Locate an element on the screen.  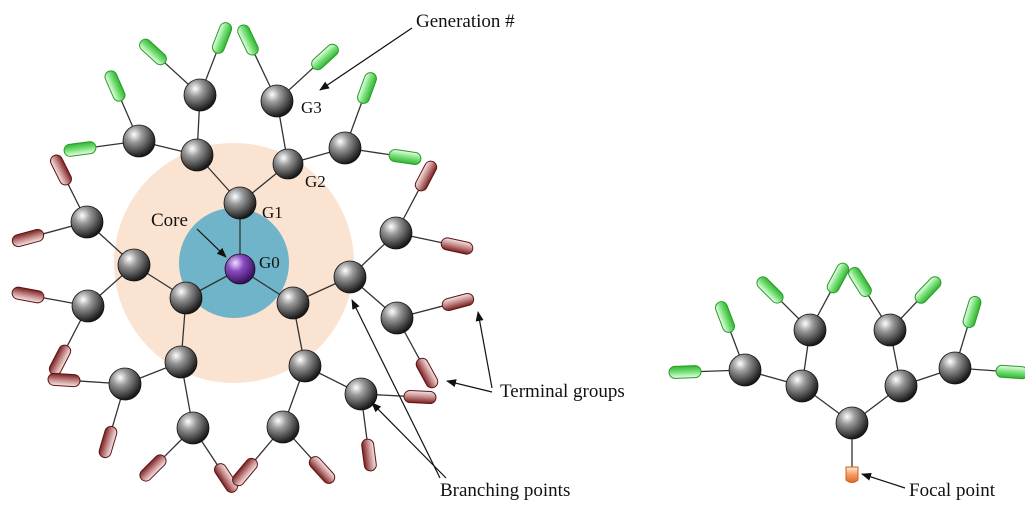
branching-points-label: Branching points is located at coordinates (505, 490).